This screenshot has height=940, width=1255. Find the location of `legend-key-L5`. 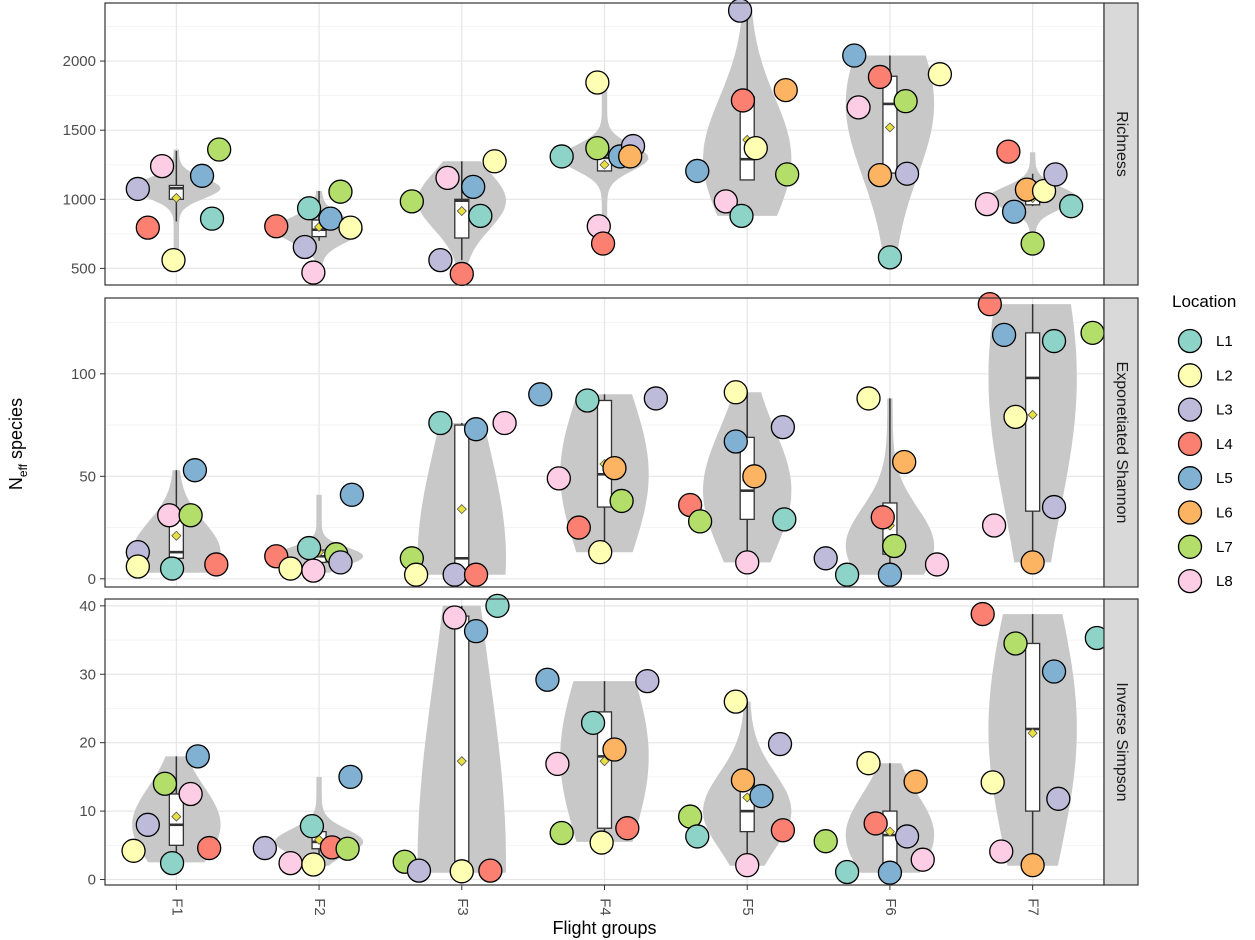

legend-key-L5 is located at coordinates (1190, 478).